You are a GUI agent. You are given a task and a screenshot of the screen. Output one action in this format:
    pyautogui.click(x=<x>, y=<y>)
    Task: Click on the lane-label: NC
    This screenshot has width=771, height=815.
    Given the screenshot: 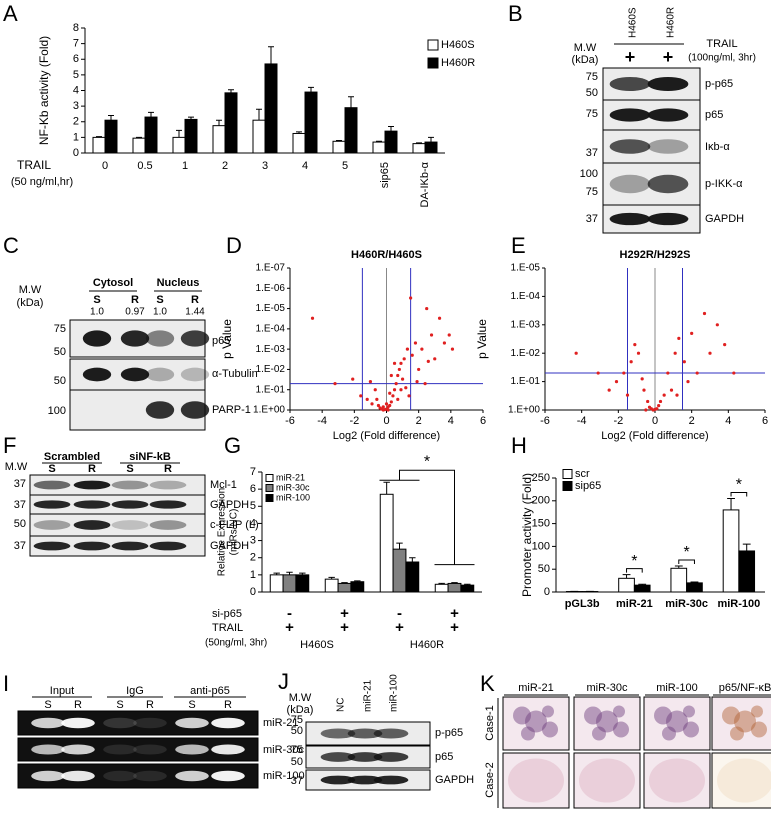 What is the action you would take?
    pyautogui.click(x=341, y=705)
    